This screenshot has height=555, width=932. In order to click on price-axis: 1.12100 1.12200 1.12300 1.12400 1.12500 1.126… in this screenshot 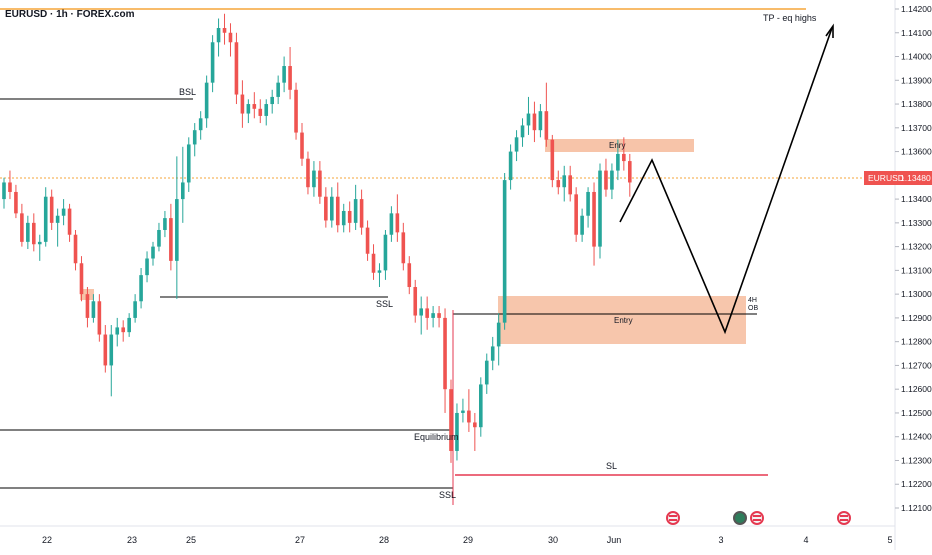, I will do `click(913, 258)`.